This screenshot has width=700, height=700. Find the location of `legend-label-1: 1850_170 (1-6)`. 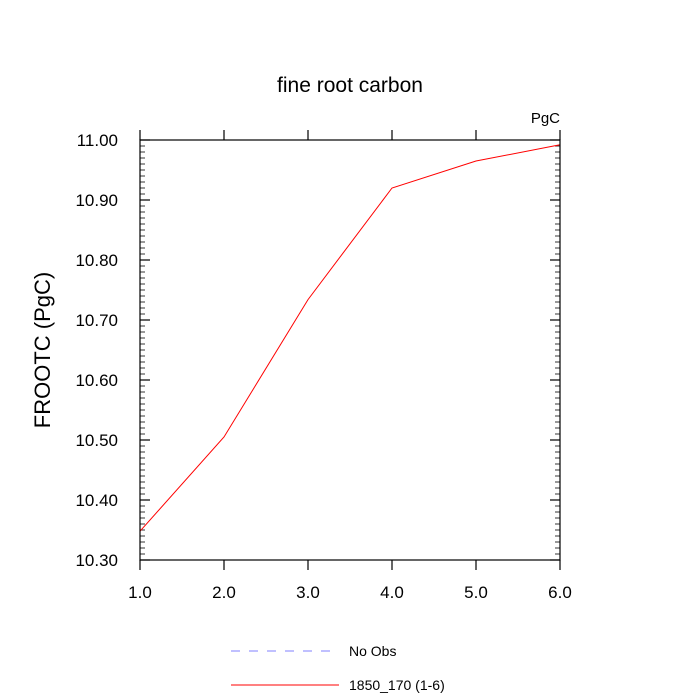

legend-label-1: 1850_170 (1-6) is located at coordinates (397, 685).